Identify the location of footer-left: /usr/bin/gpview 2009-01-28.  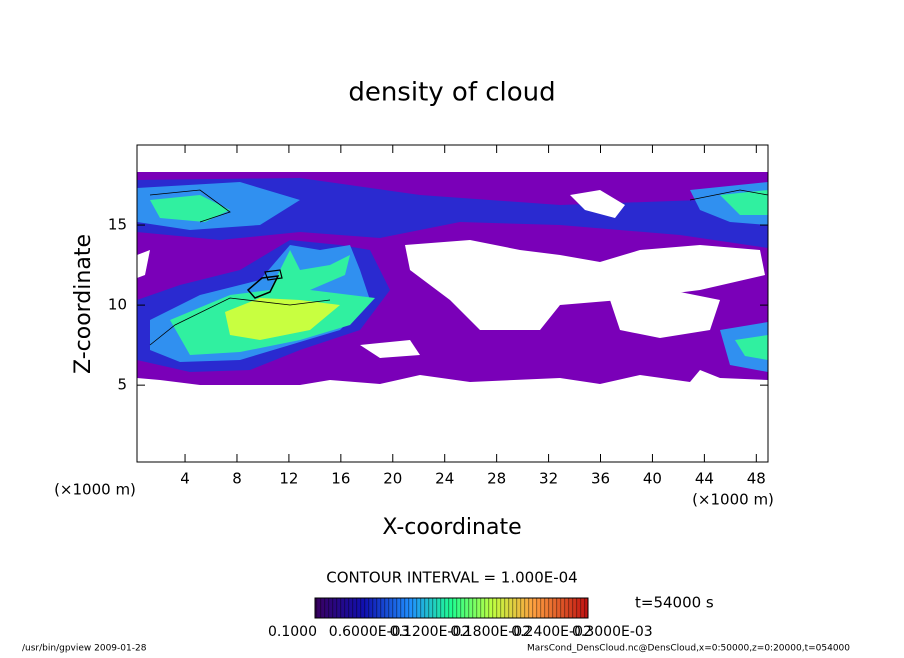
(84, 649).